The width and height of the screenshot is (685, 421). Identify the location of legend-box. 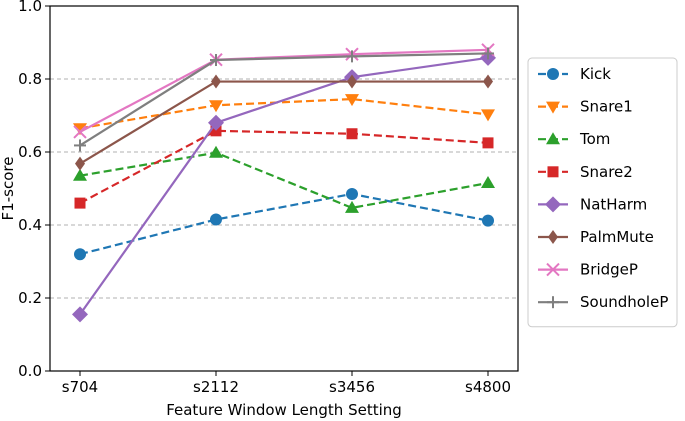
(602, 192).